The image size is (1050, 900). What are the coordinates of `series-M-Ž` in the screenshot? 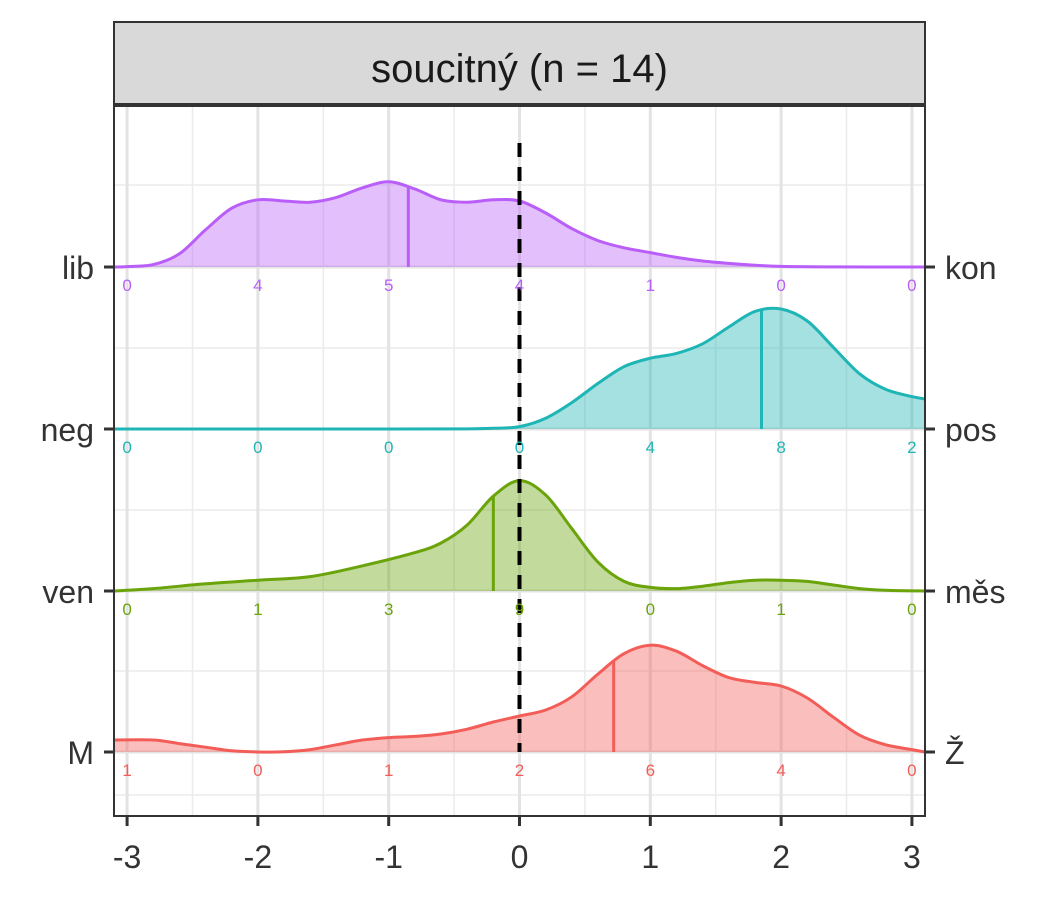 It's located at (519, 698).